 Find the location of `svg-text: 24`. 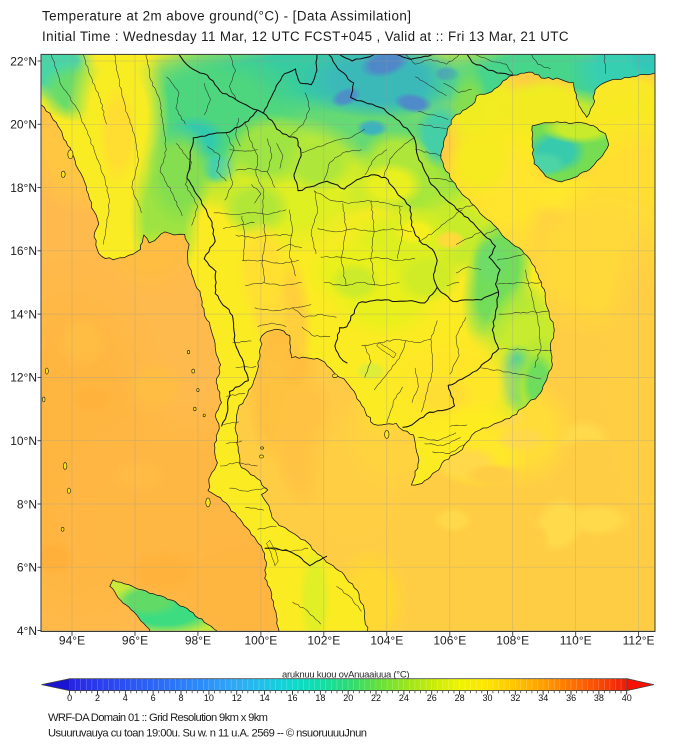

svg-text: 24 is located at coordinates (404, 698).